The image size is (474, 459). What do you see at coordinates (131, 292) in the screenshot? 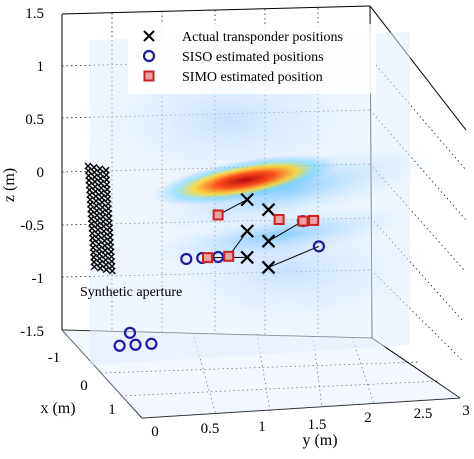
I see `synthetic-aperture-label: Synthetic aperture` at bounding box center [131, 292].